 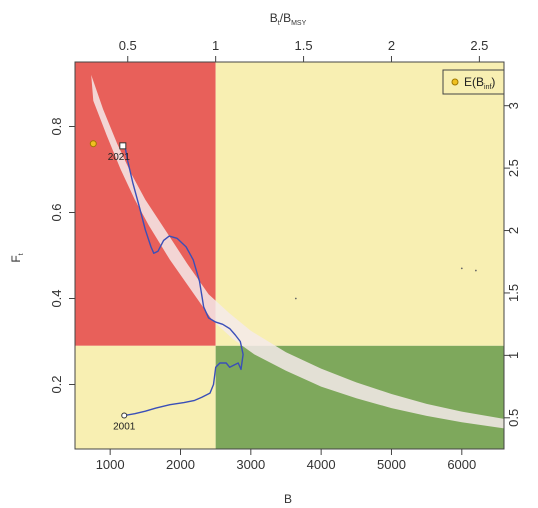 What do you see at coordinates (321, 464) in the screenshot?
I see `bottom-tick-label-3: 4000` at bounding box center [321, 464].